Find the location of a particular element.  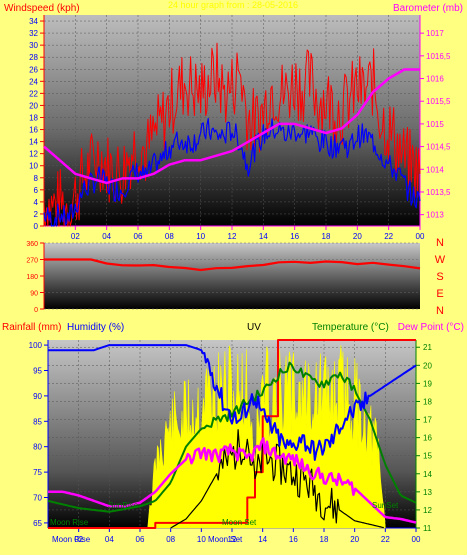

wind-left-tick-label: 8 is located at coordinates (36, 178).